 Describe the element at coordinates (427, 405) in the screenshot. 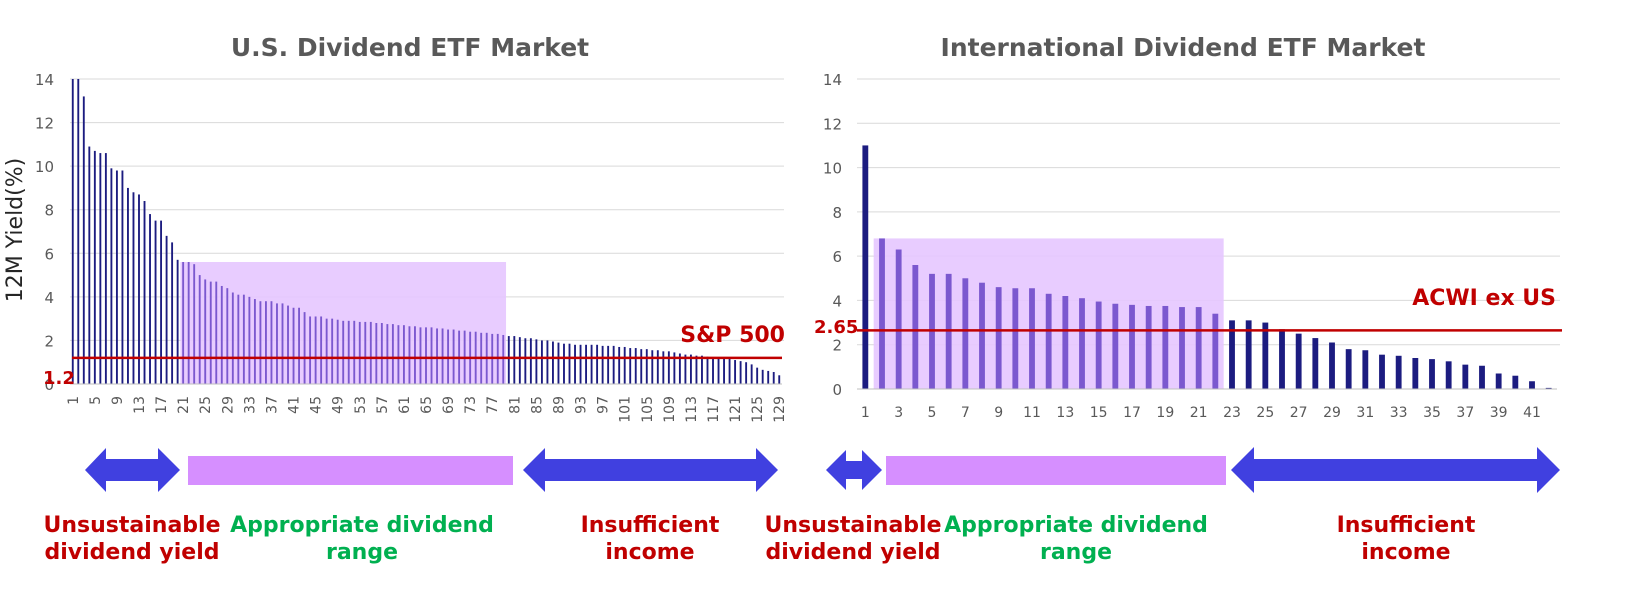

I see `x-tick-label: 65` at that location.